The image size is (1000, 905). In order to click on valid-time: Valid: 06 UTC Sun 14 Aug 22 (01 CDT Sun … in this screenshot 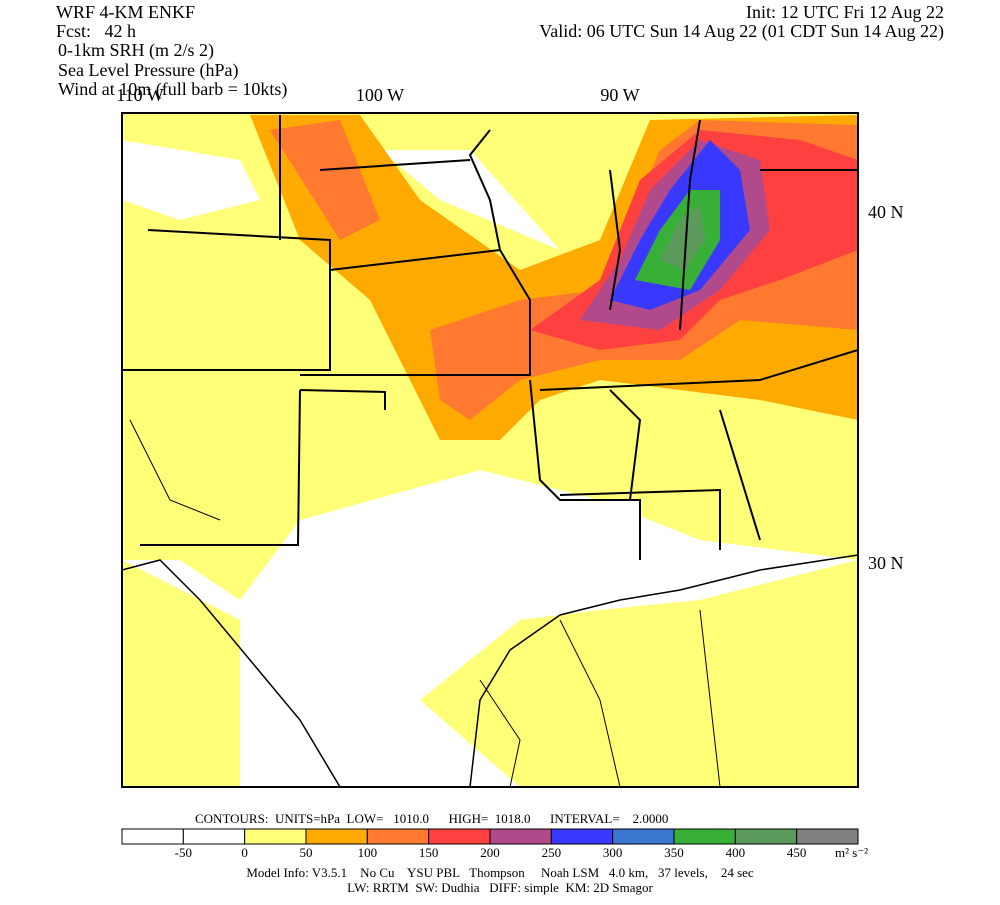, I will do `click(741, 31)`.